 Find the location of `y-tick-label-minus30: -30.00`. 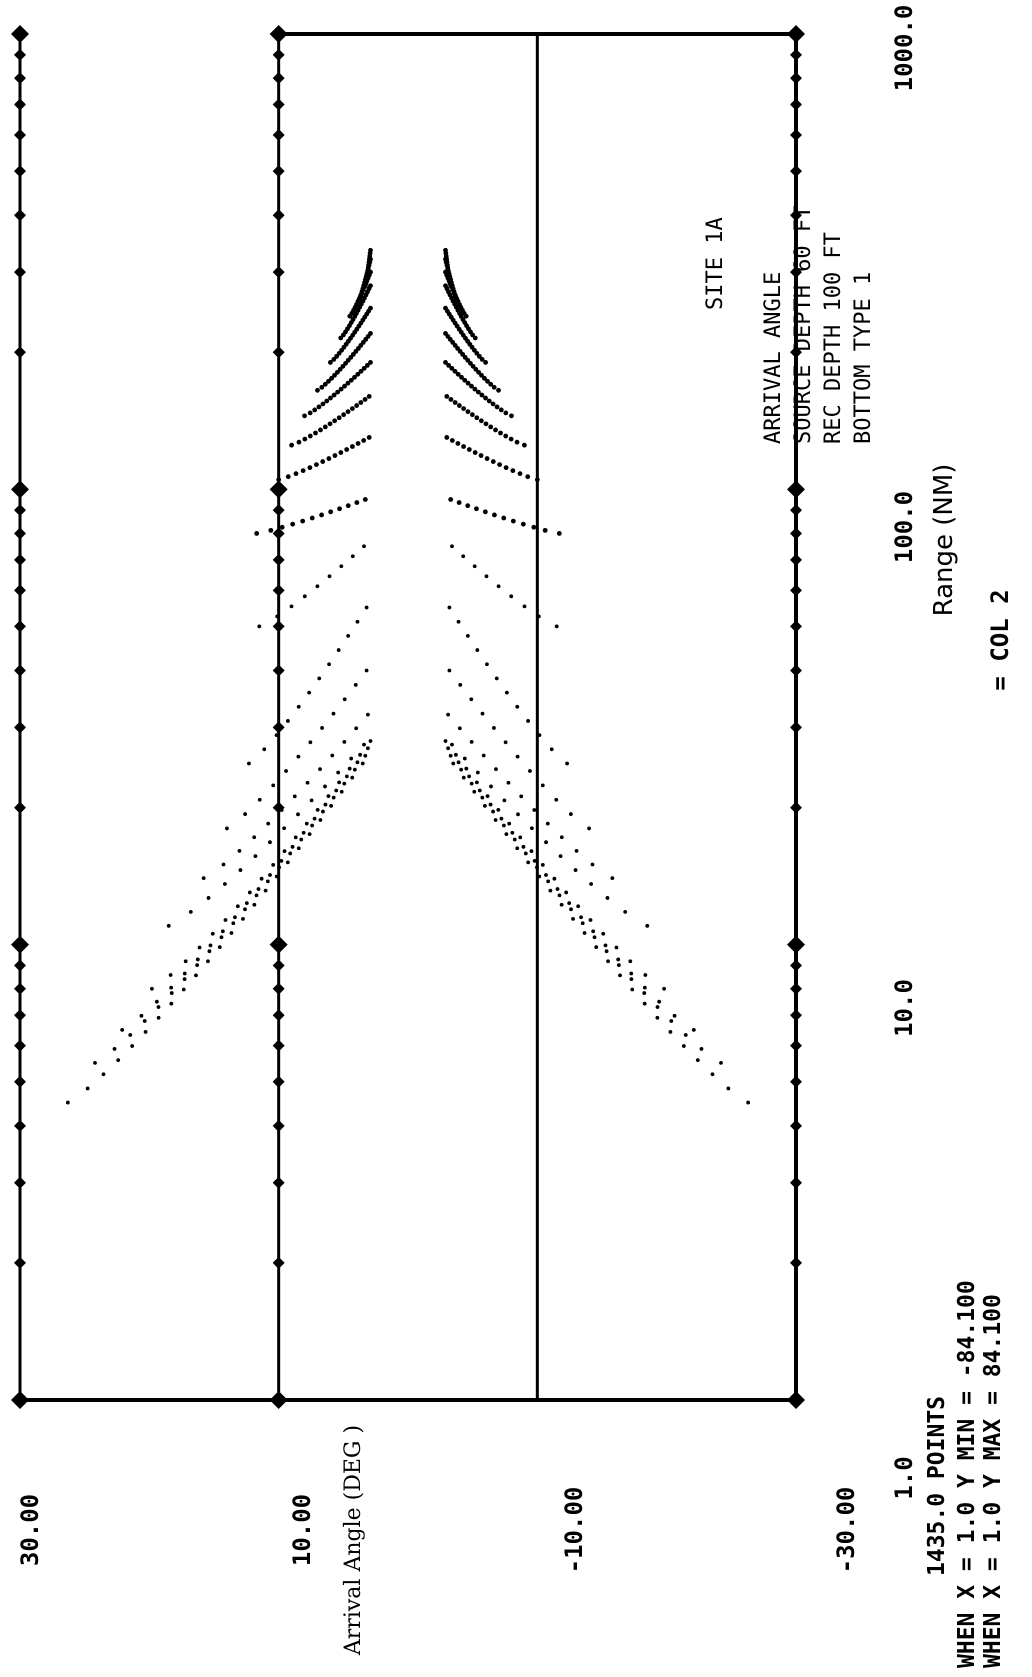

y-tick-label-minus30: -30.00 is located at coordinates (846, 1530).